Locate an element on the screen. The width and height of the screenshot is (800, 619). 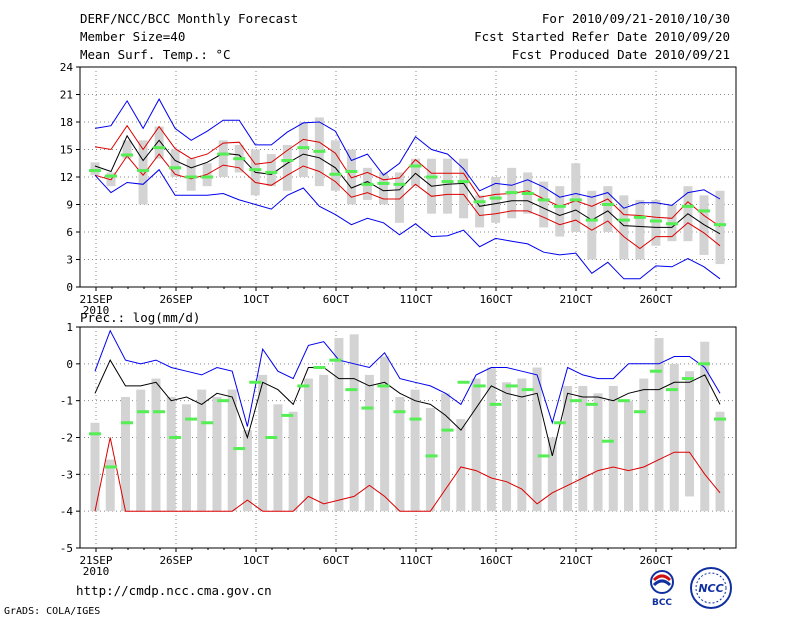
bcc-logo-text: BCC is located at coordinates (662, 603).